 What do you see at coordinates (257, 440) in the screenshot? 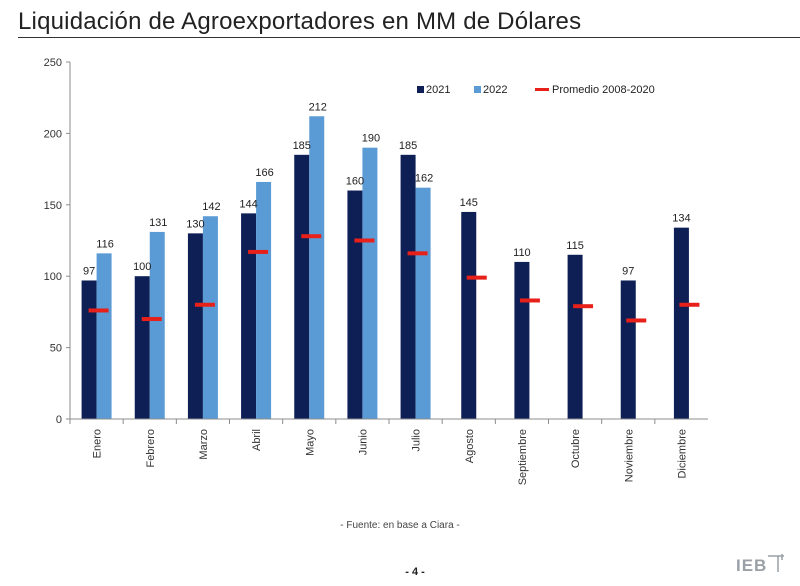
I see `x-tick-label: Abril` at bounding box center [257, 440].